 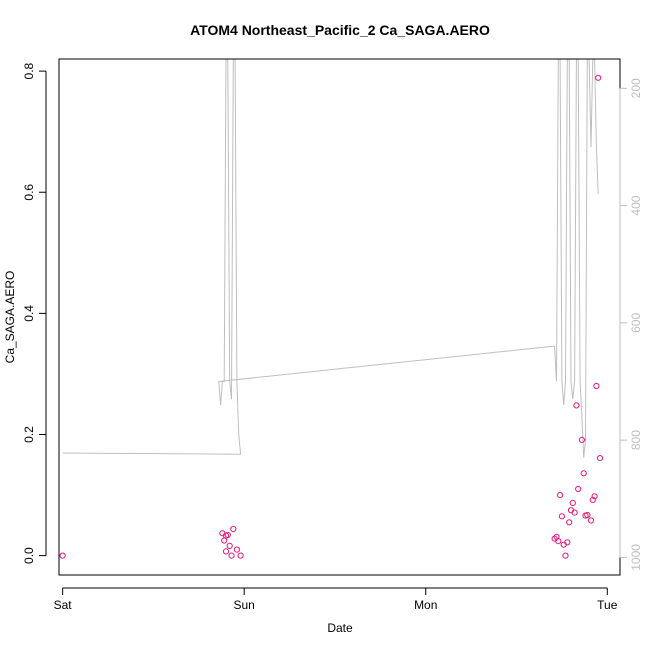 What do you see at coordinates (29, 192) in the screenshot?
I see `y-tick-label: 0.6` at bounding box center [29, 192].